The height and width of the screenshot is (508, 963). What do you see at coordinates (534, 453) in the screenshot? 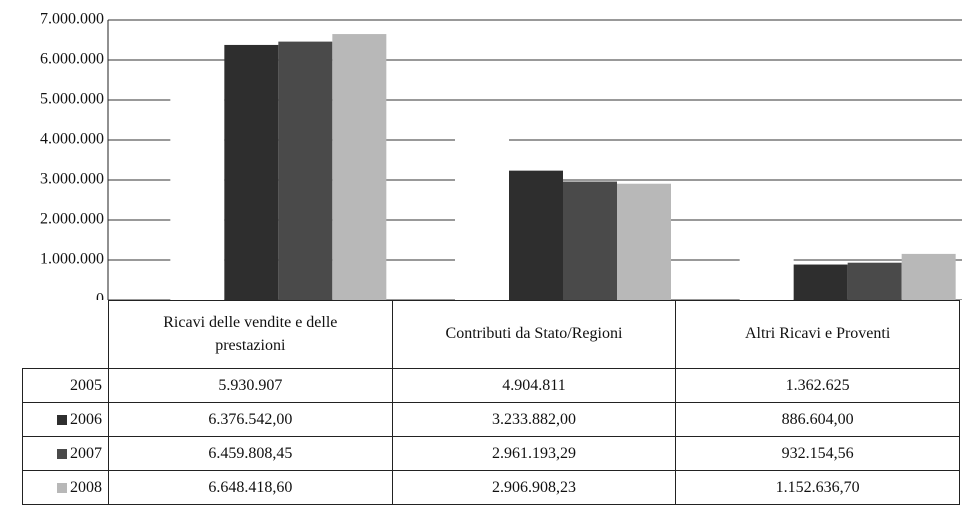
I see `value-cell: 2.961.193,29` at bounding box center [534, 453].